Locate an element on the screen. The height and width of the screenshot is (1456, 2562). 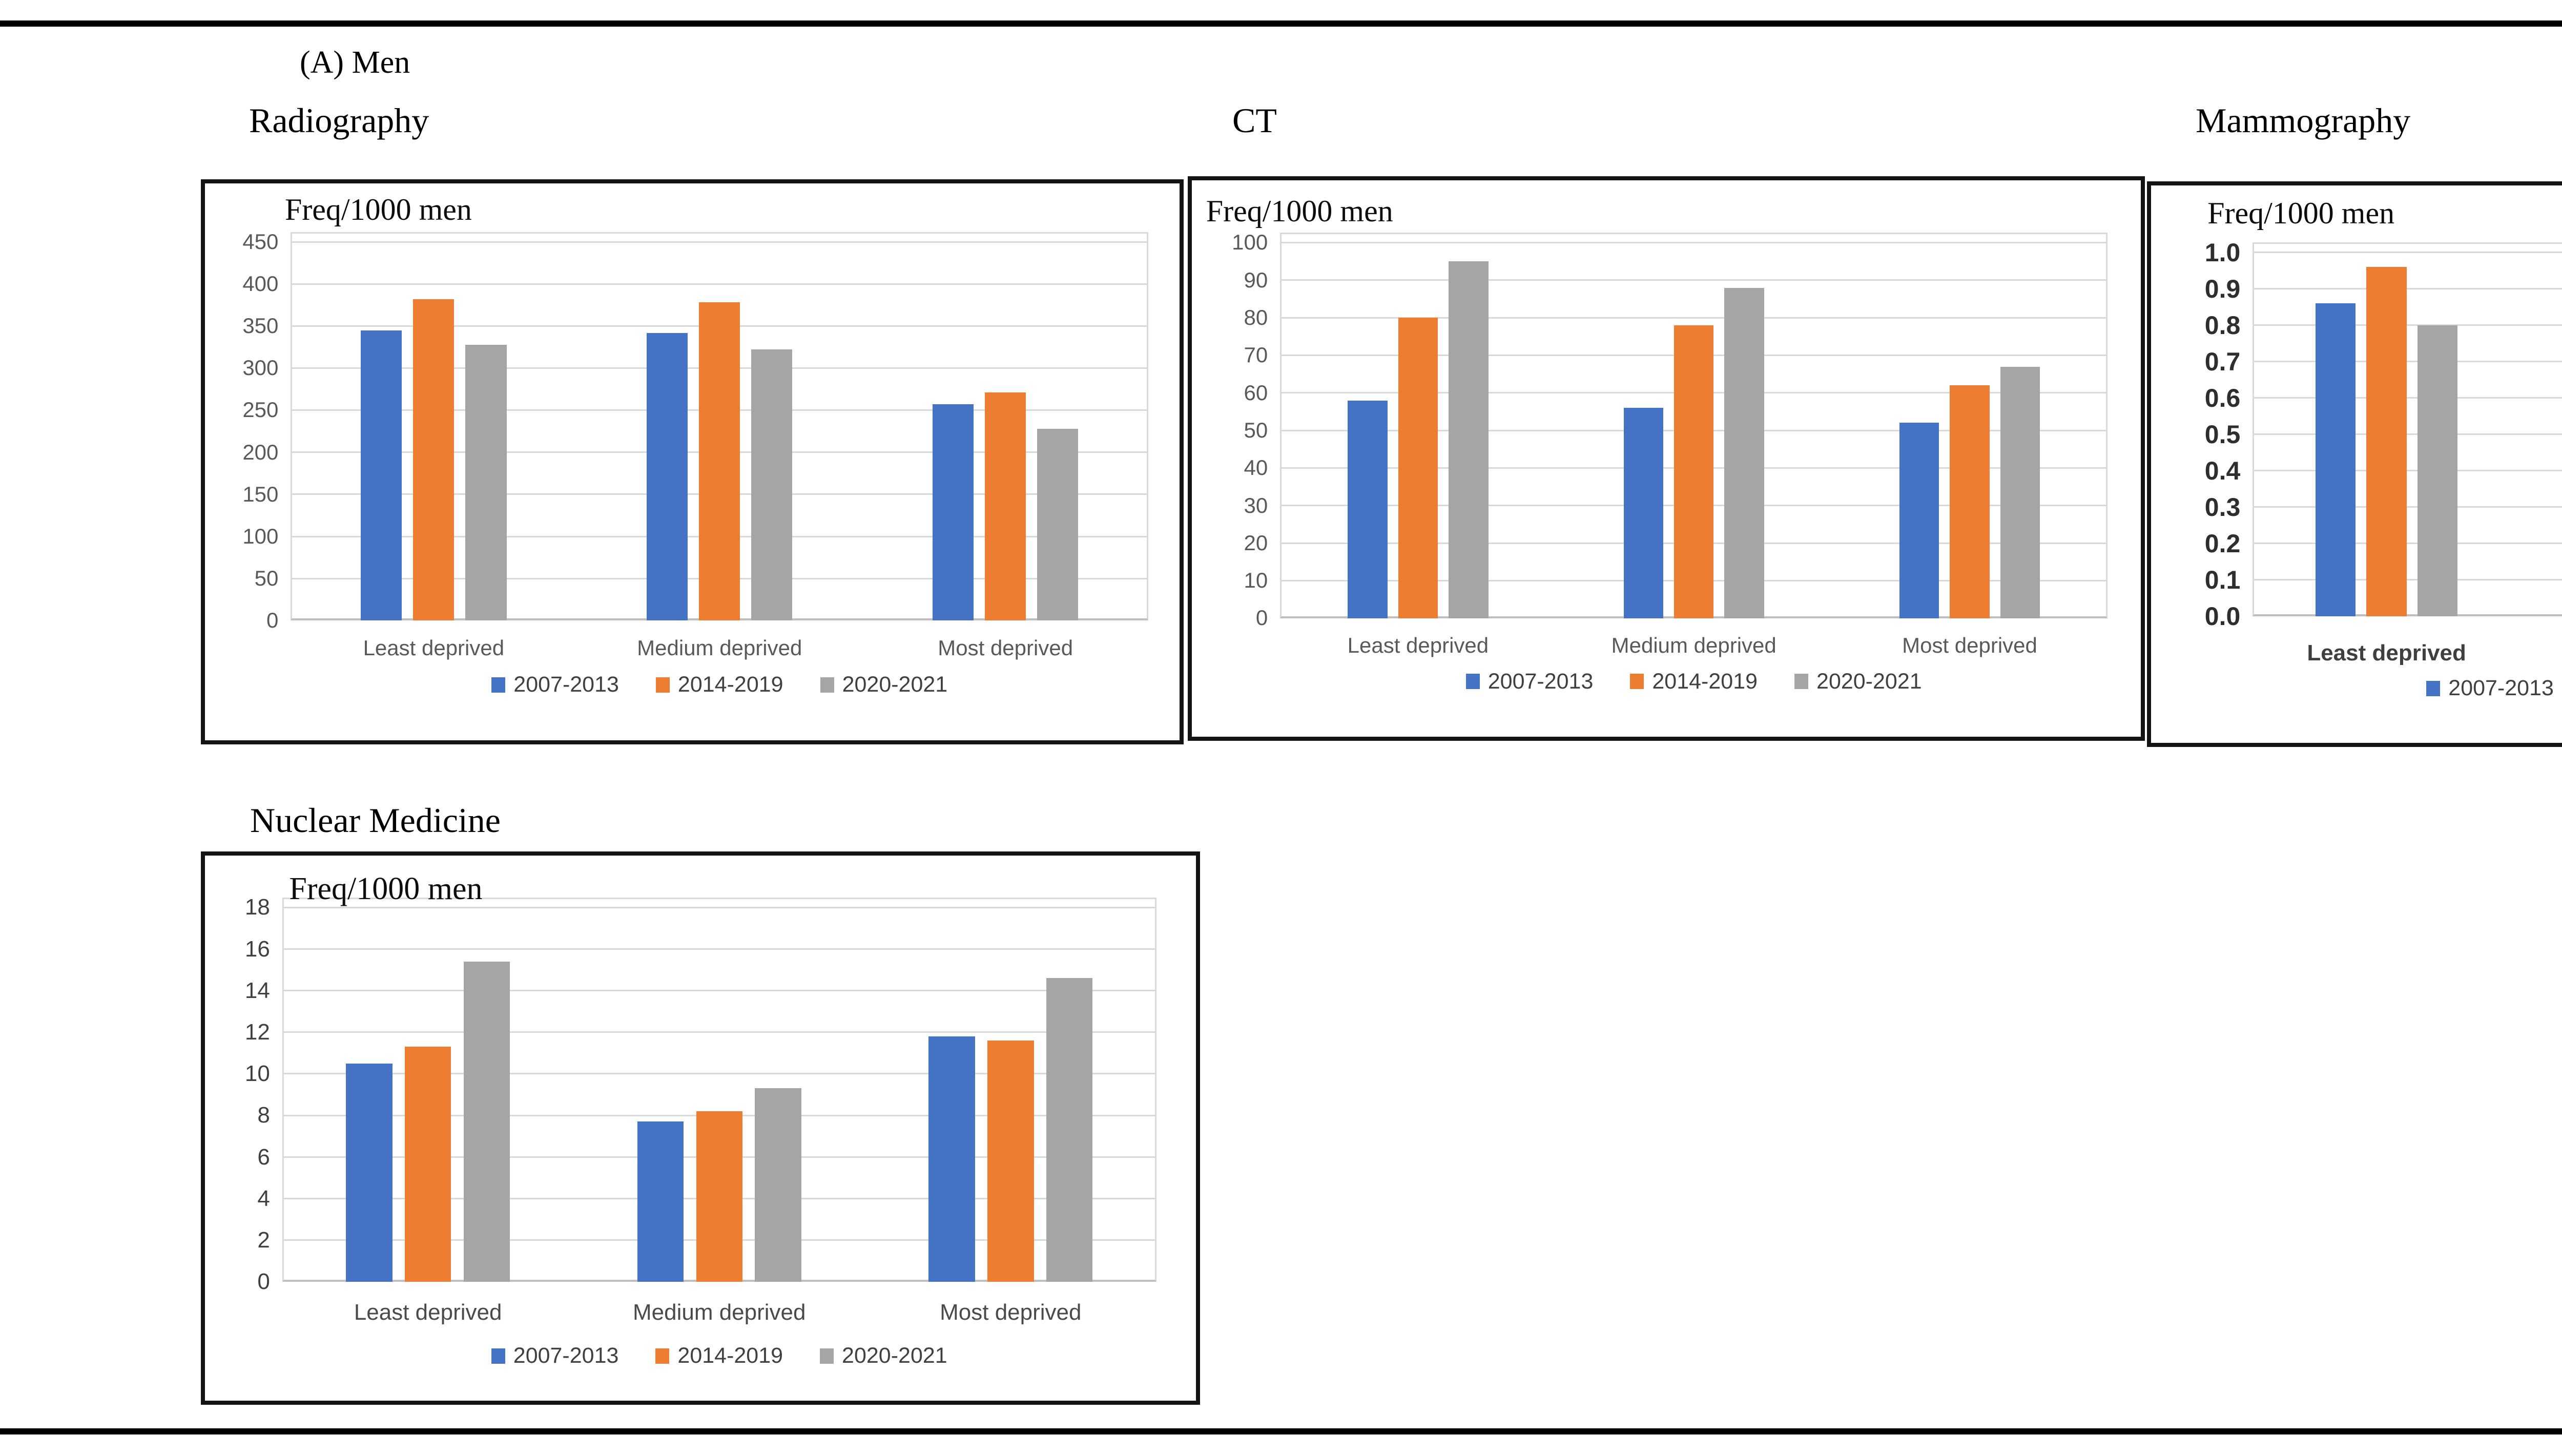
y-tick-label: 90 is located at coordinates (1256, 279).